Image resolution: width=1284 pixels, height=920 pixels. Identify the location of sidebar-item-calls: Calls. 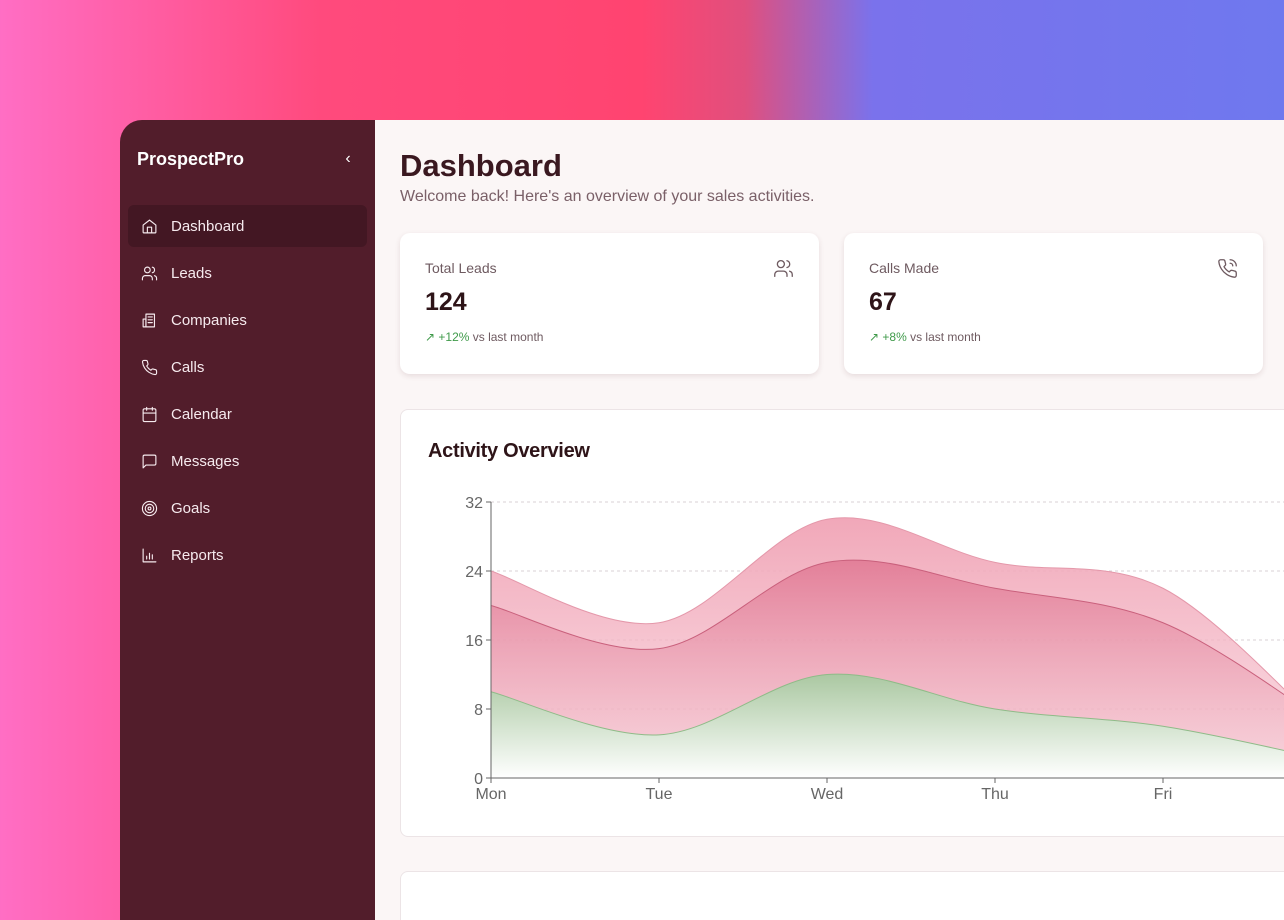
(247, 367).